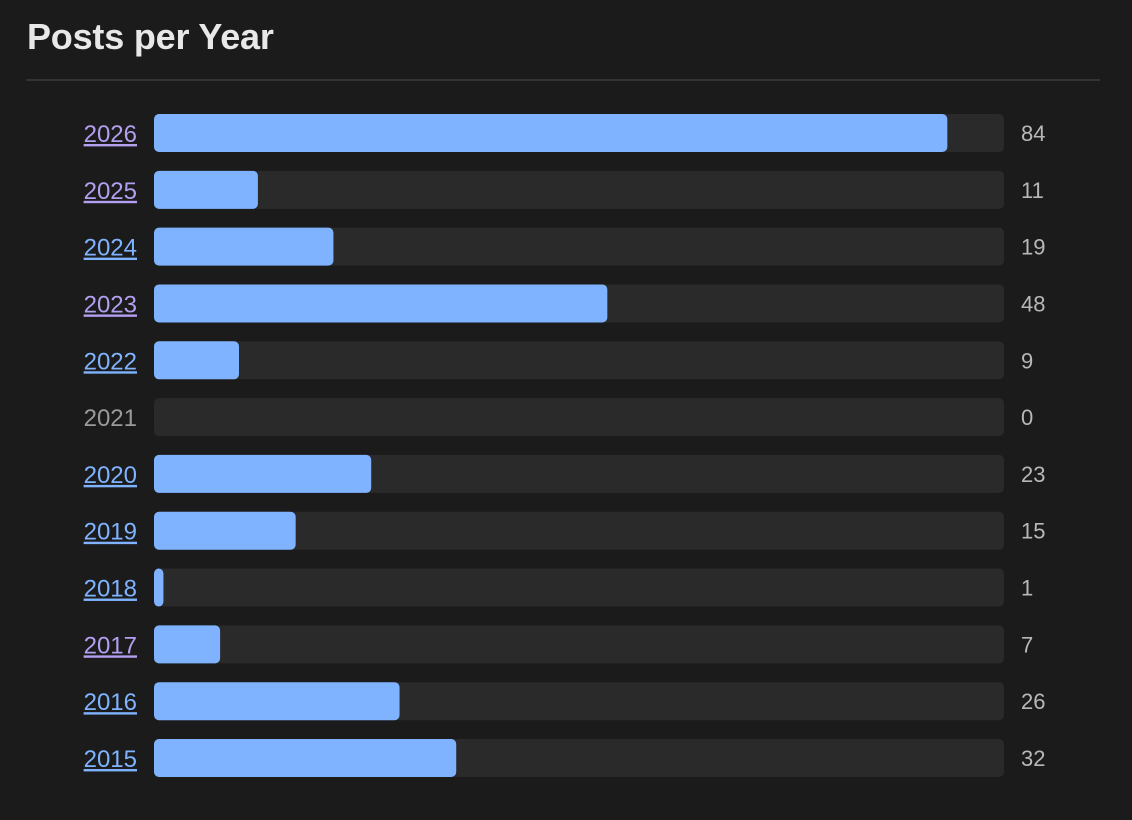  What do you see at coordinates (1027, 644) in the screenshot?
I see `count-label: 7` at bounding box center [1027, 644].